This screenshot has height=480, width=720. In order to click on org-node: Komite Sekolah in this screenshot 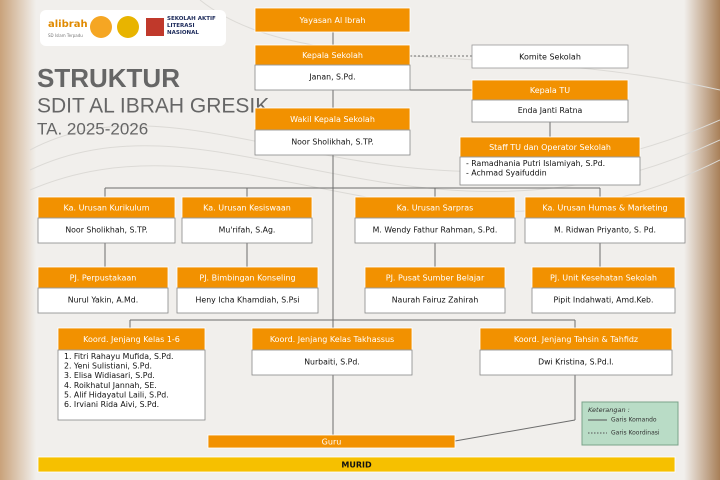, I will do `click(550, 56)`.